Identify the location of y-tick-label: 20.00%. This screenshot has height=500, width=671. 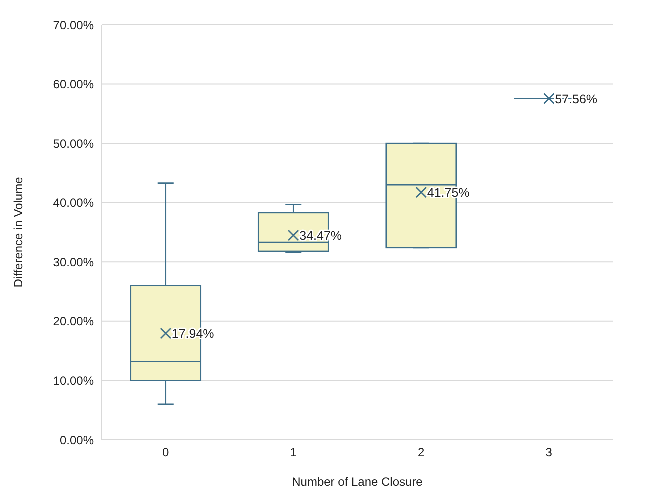
(73, 321).